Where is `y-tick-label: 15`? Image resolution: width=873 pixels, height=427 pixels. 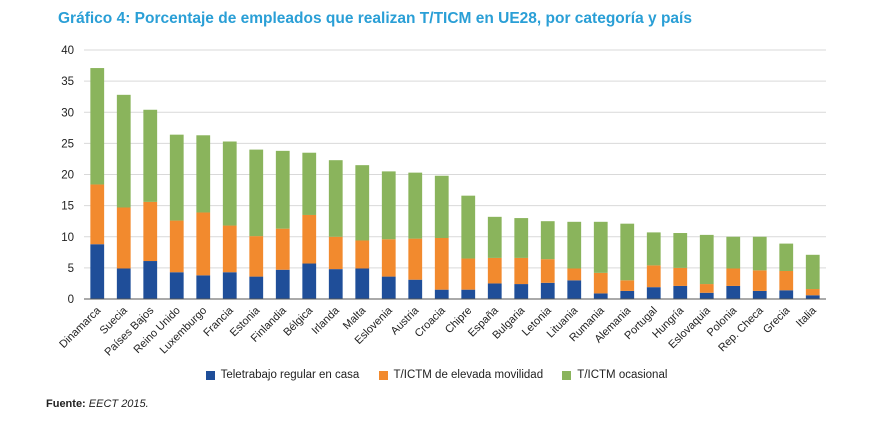 y-tick-label: 15 is located at coordinates (67, 207).